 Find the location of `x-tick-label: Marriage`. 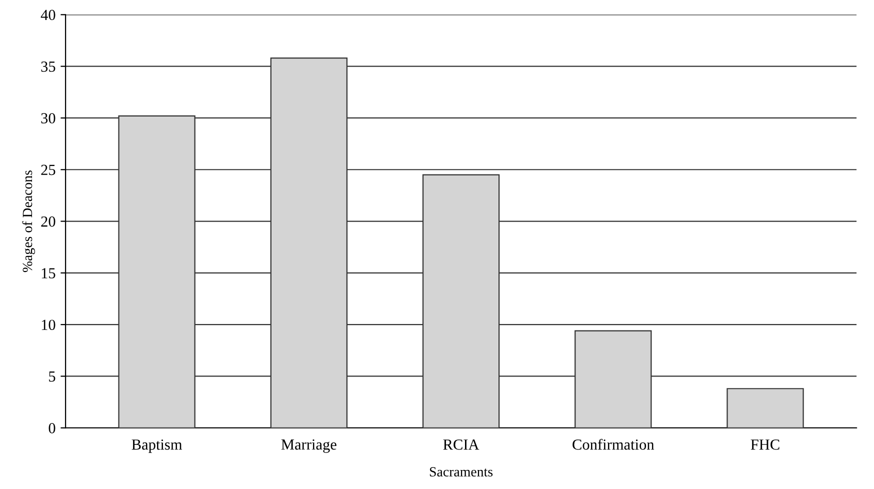

x-tick-label: Marriage is located at coordinates (308, 446).